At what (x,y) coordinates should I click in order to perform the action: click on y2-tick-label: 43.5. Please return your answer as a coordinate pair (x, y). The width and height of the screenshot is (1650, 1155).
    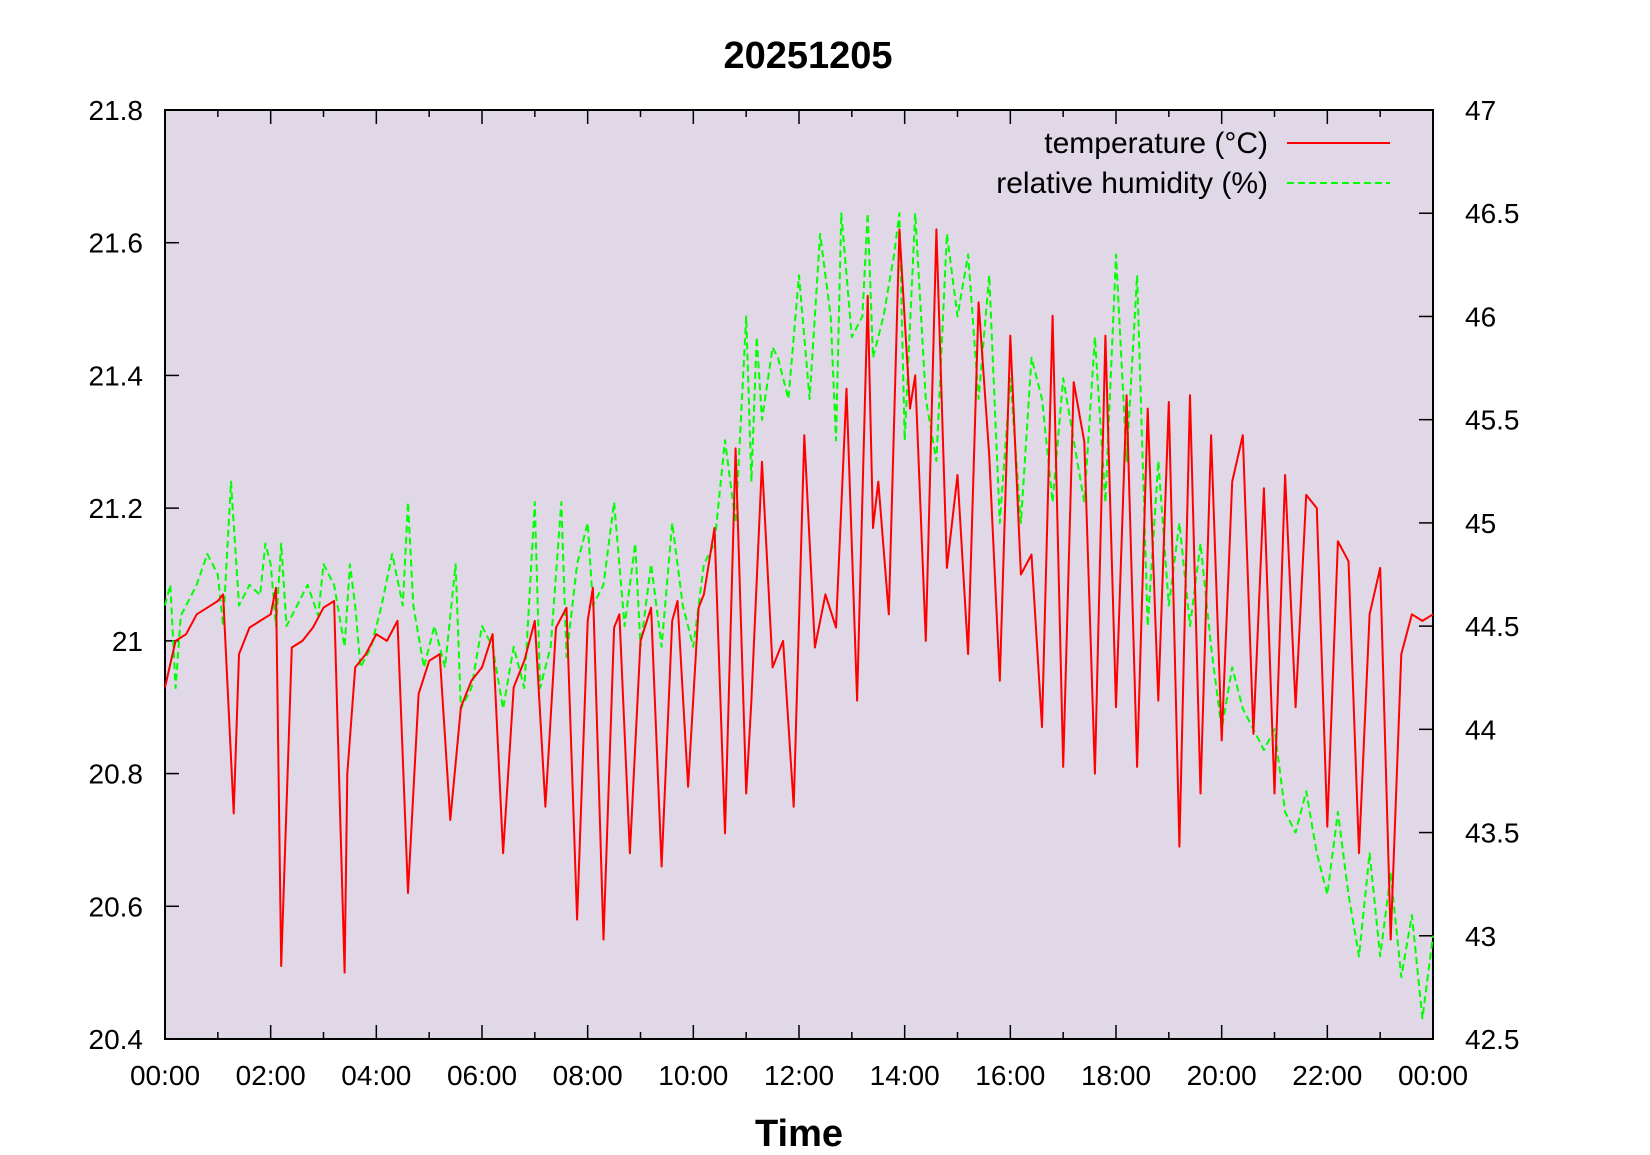
    Looking at the image, I should click on (1492, 833).